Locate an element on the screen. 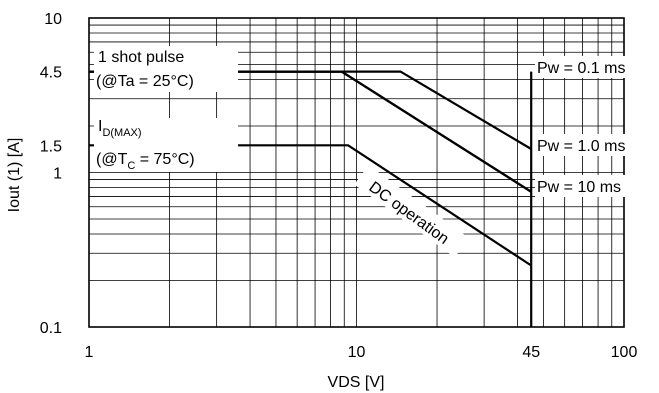 The image size is (659, 393). idmax-label: ID(MAX) is located at coordinates (120, 128).